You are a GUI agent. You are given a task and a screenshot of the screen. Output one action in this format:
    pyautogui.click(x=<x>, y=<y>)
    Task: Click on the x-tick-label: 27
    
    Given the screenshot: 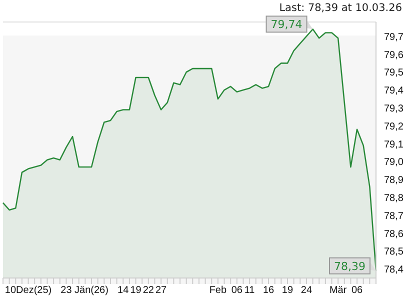 What is the action you would take?
    pyautogui.click(x=161, y=290)
    